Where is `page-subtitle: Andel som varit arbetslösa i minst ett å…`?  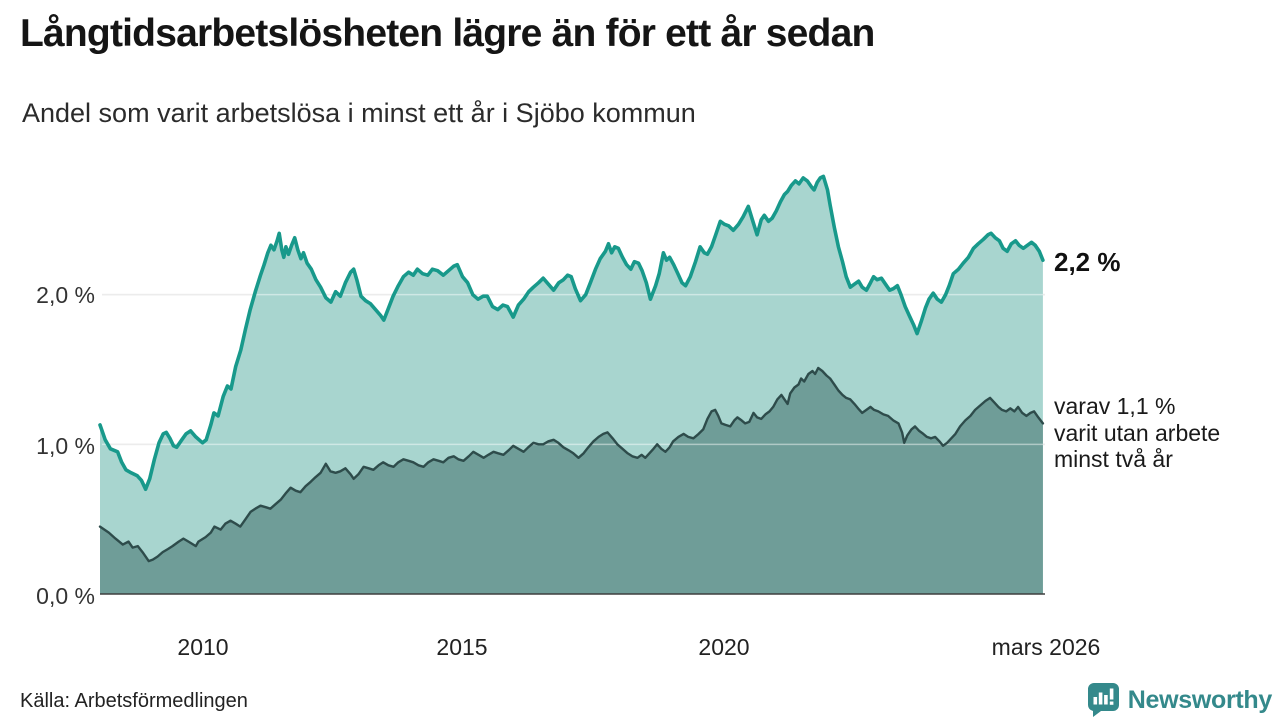
page-subtitle: Andel som varit arbetslösa i minst ett å… is located at coordinates (359, 113).